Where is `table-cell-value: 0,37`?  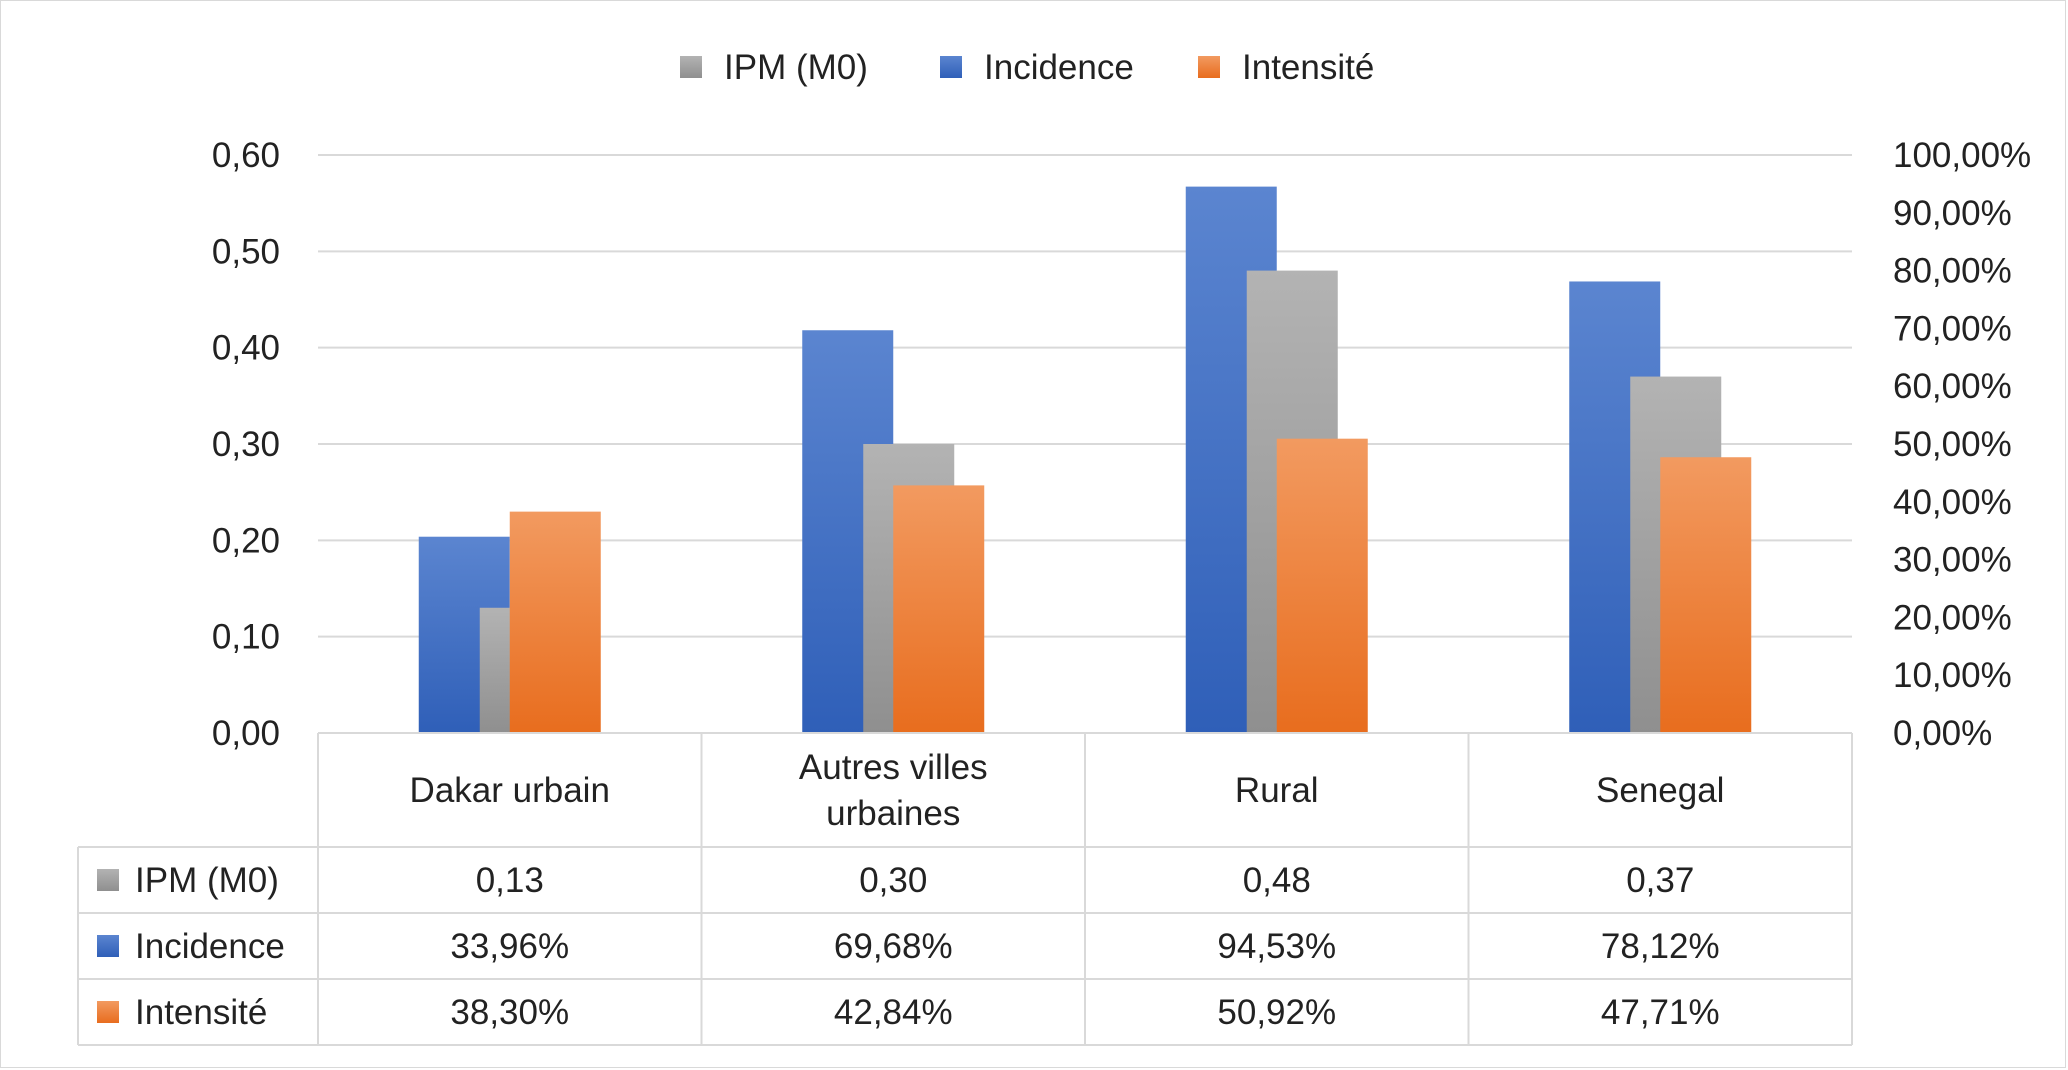 table-cell-value: 0,37 is located at coordinates (1660, 880).